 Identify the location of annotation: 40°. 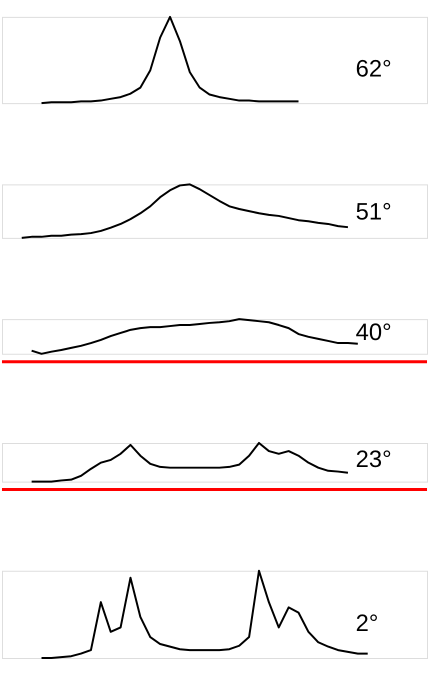
(374, 332).